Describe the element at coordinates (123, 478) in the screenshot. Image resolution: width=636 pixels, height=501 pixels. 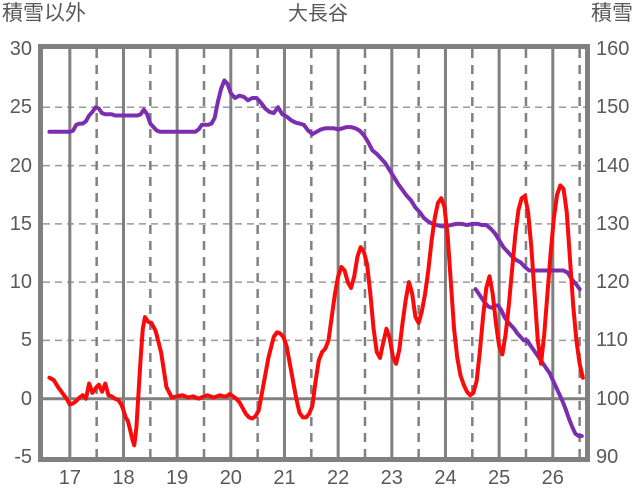
I see `x-axis-tick: 18` at that location.